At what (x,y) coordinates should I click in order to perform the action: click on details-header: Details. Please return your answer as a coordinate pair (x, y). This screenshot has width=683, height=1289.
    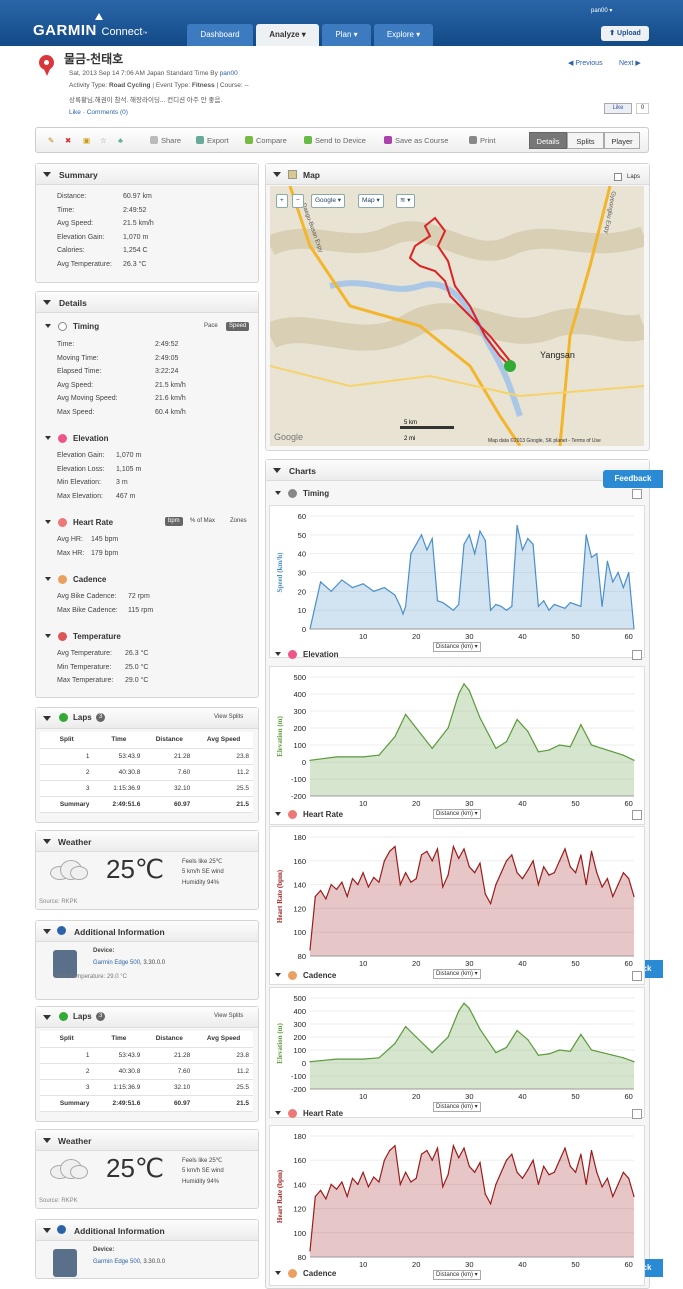
    Looking at the image, I should click on (147, 302).